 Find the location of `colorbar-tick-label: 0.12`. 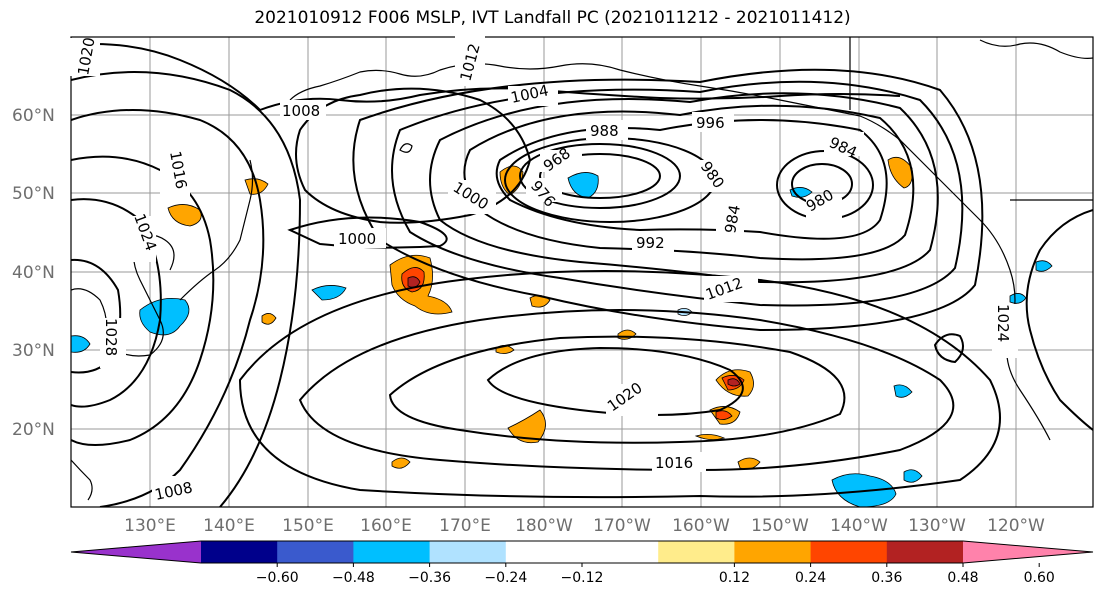

colorbar-tick-label: 0.12 is located at coordinates (734, 578).